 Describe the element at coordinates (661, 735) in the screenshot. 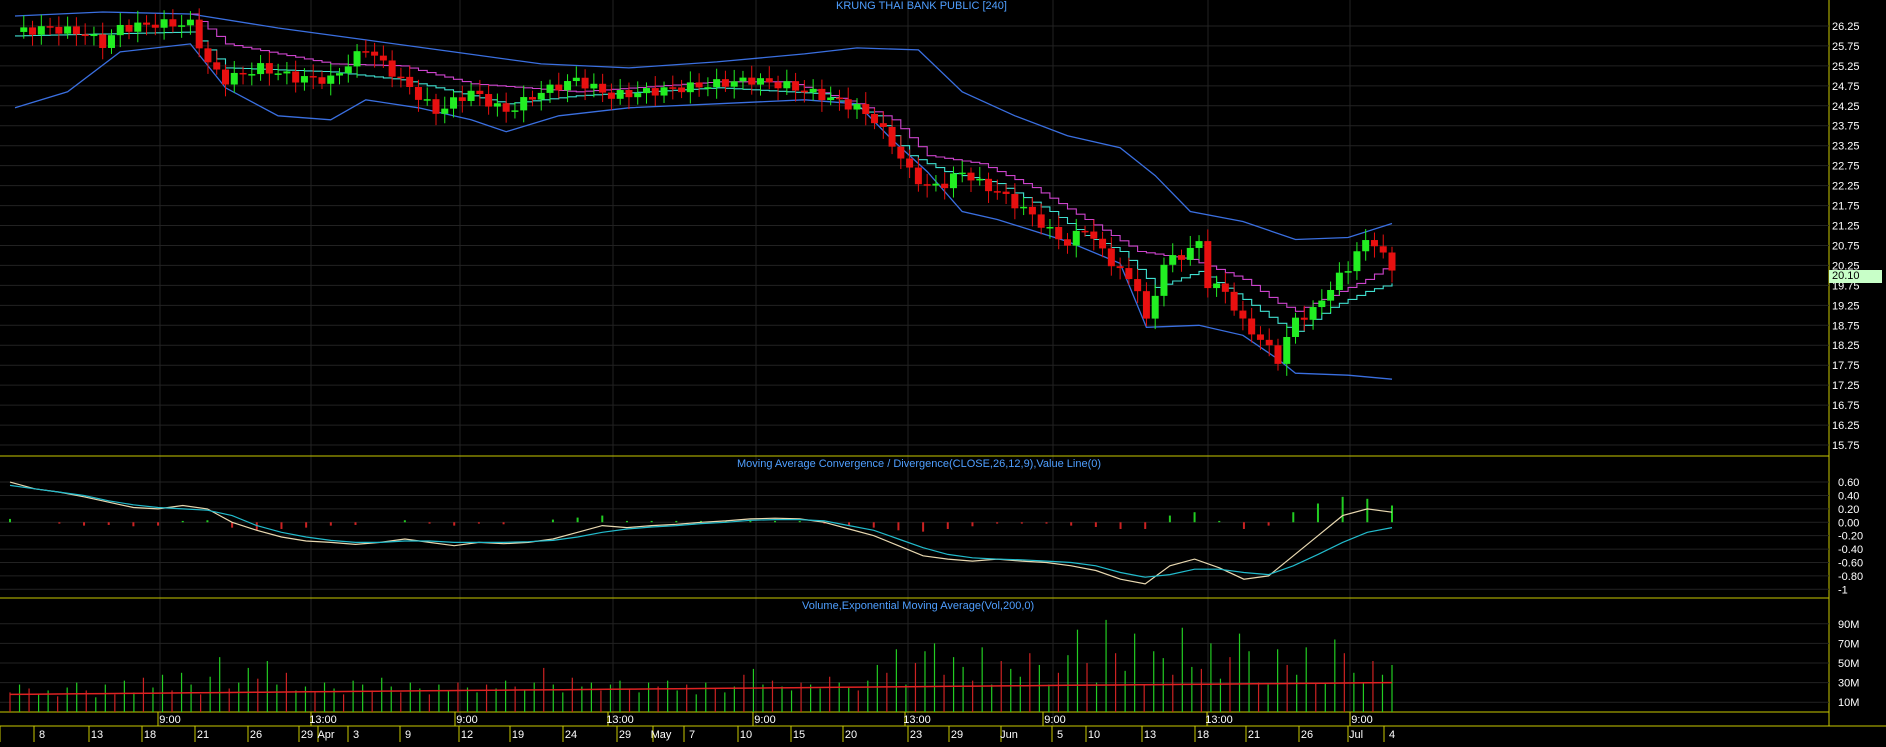

I see `date-label: May` at that location.